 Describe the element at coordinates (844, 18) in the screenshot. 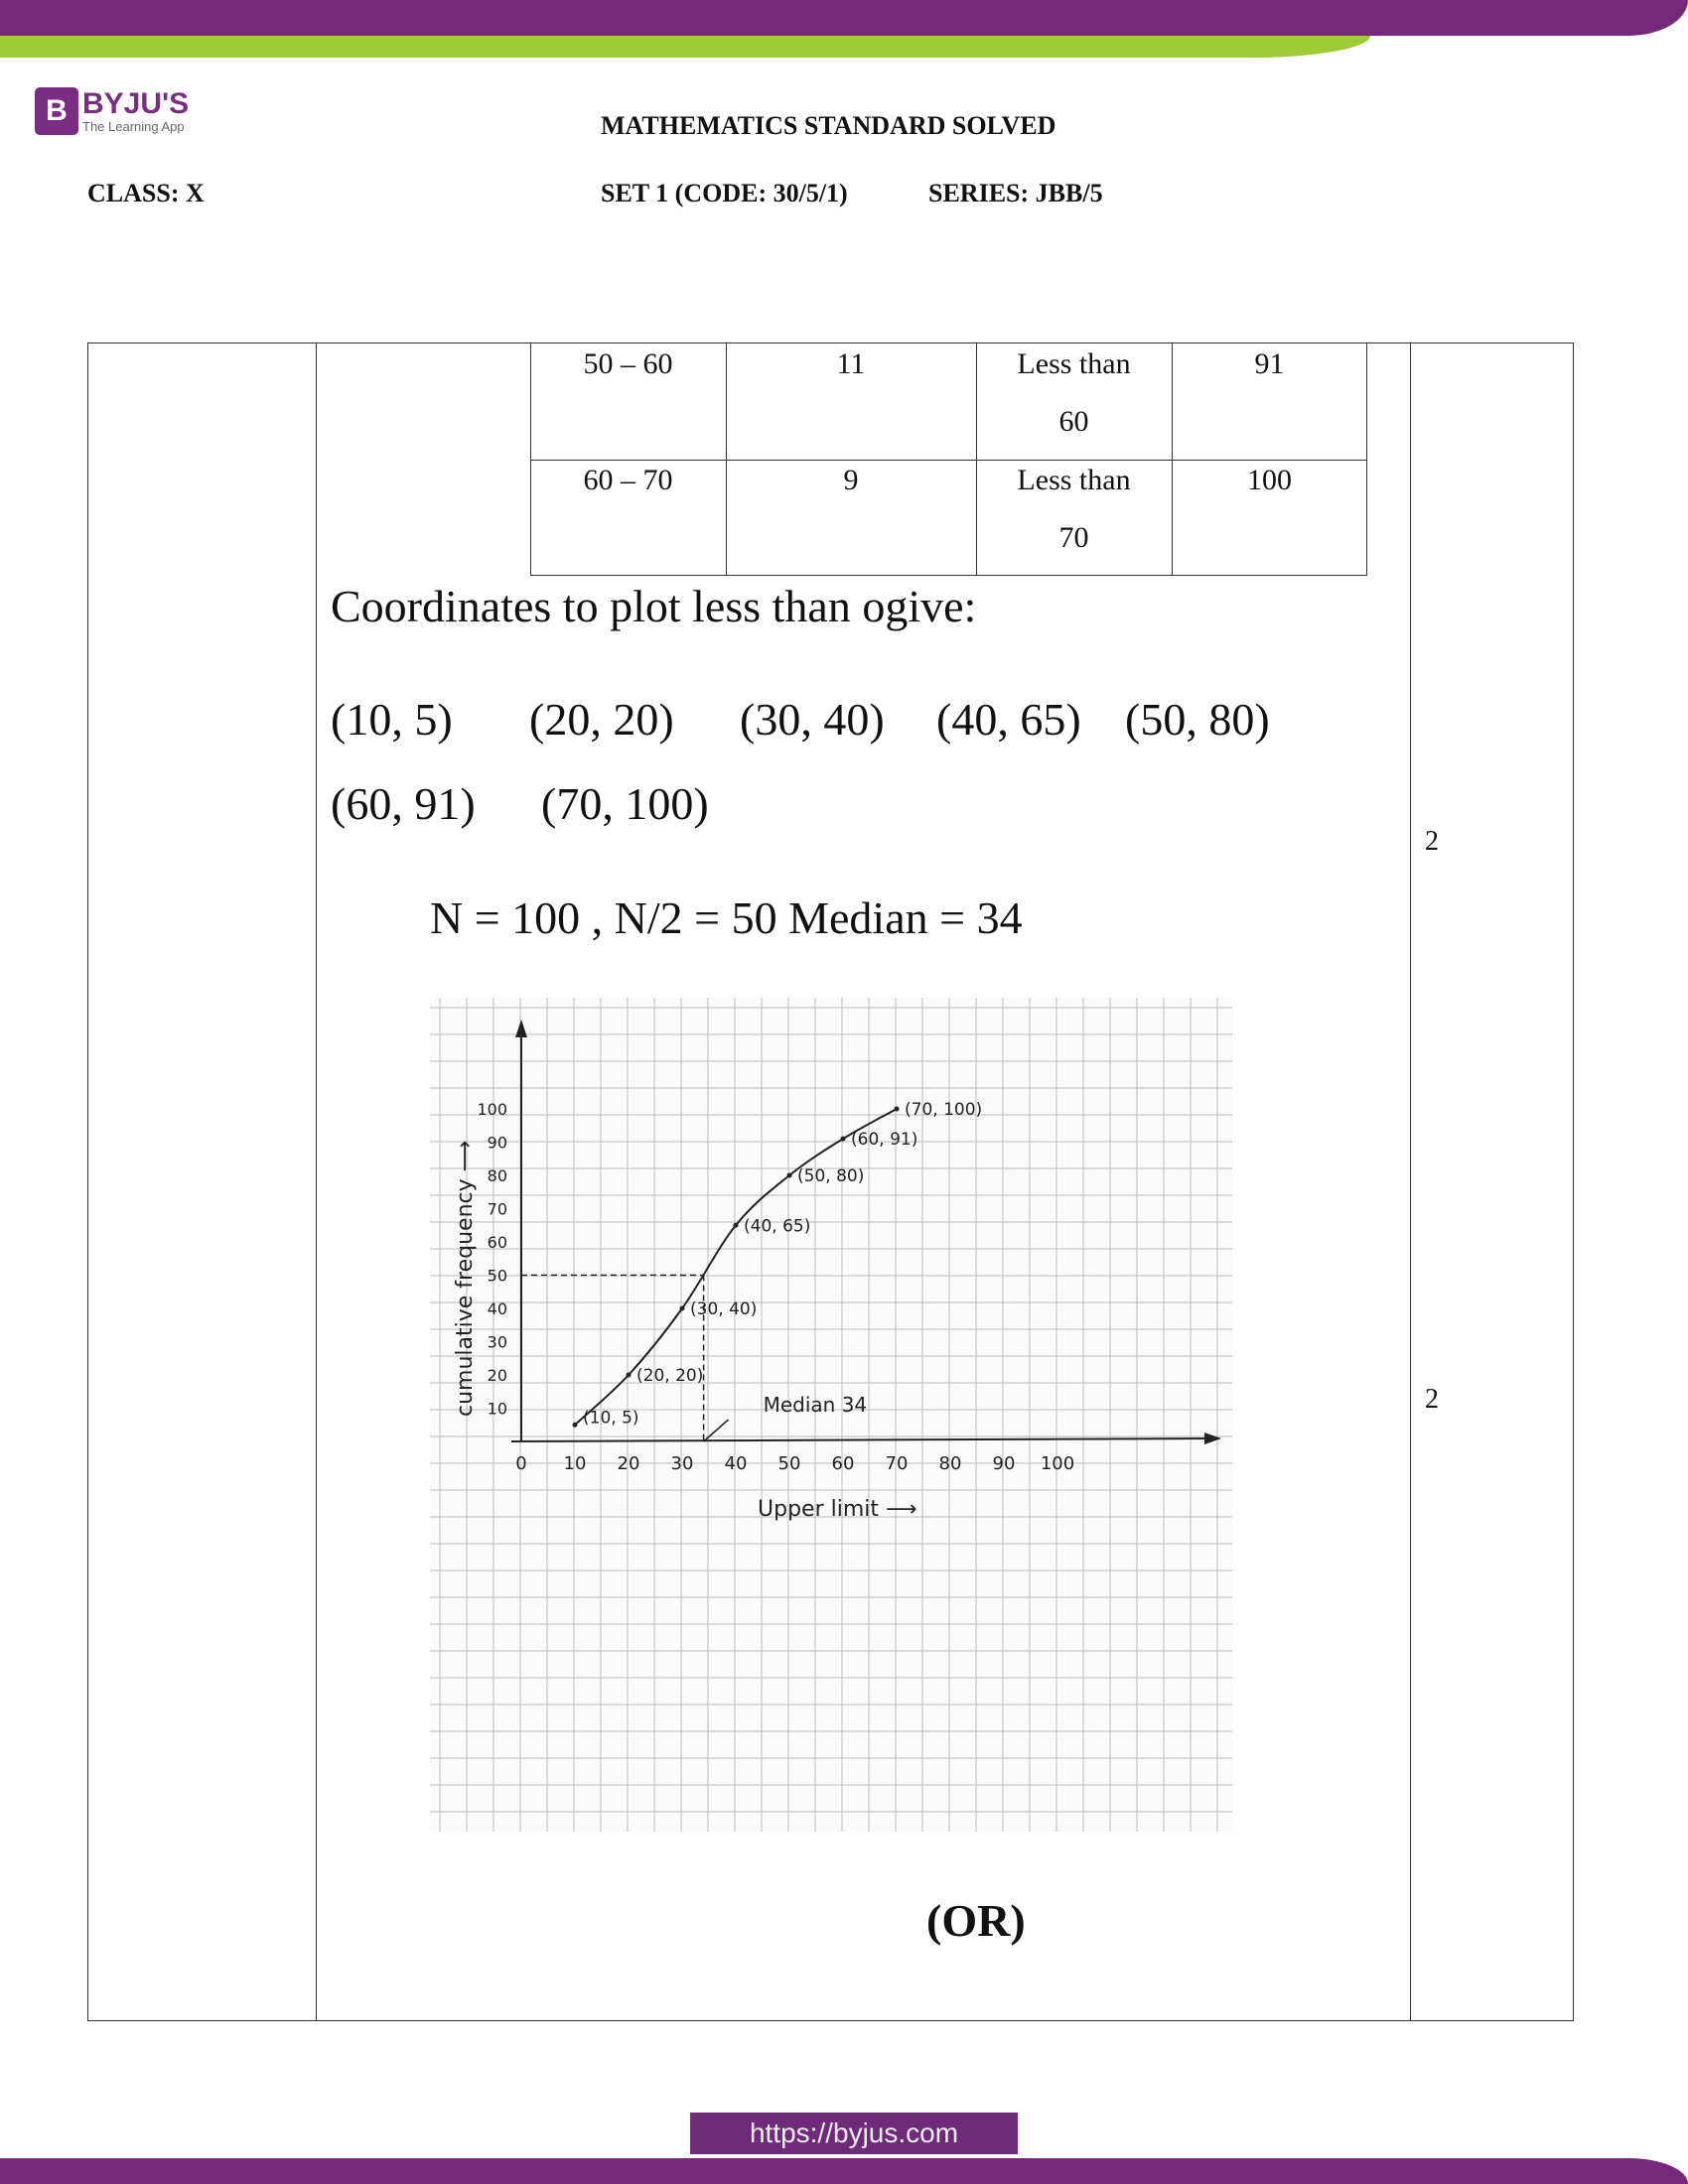

I see `top-purple-band` at that location.